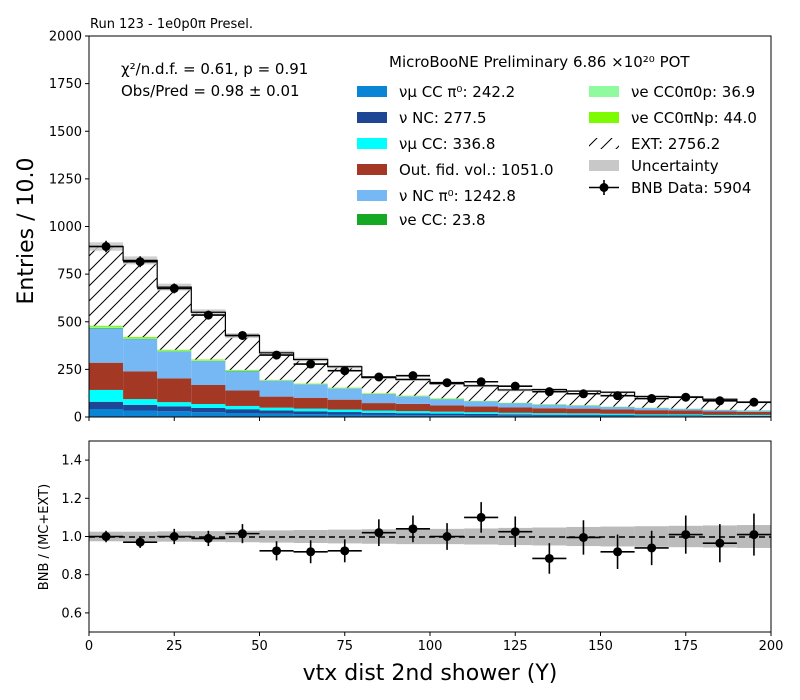 The height and width of the screenshot is (700, 800). What do you see at coordinates (378, 415) in the screenshot?
I see `bar--cc--bin-8` at bounding box center [378, 415].